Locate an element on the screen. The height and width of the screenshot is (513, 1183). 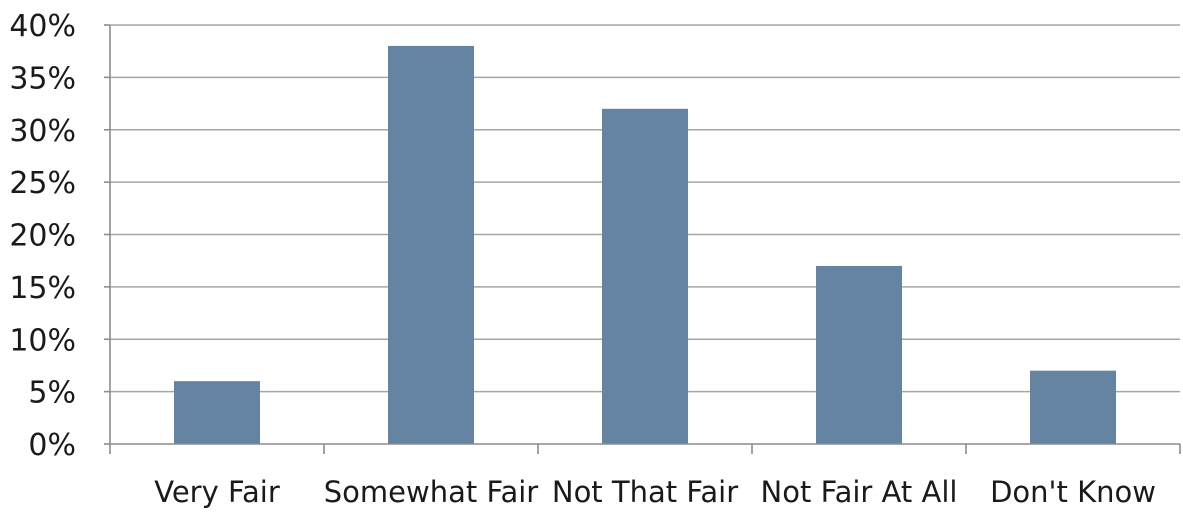
y-tick-label: 0% is located at coordinates (52, 445).